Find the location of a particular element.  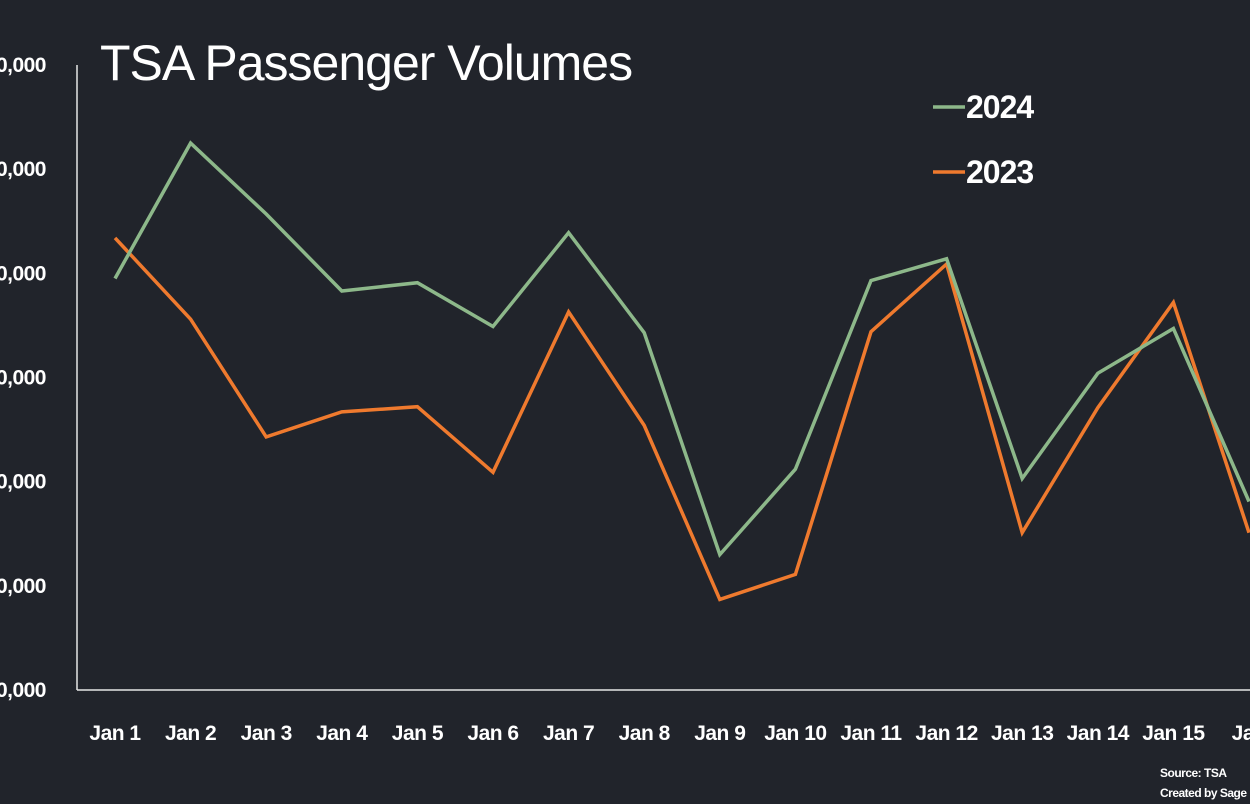

x-tick-label: Jan 9 is located at coordinates (719, 733).